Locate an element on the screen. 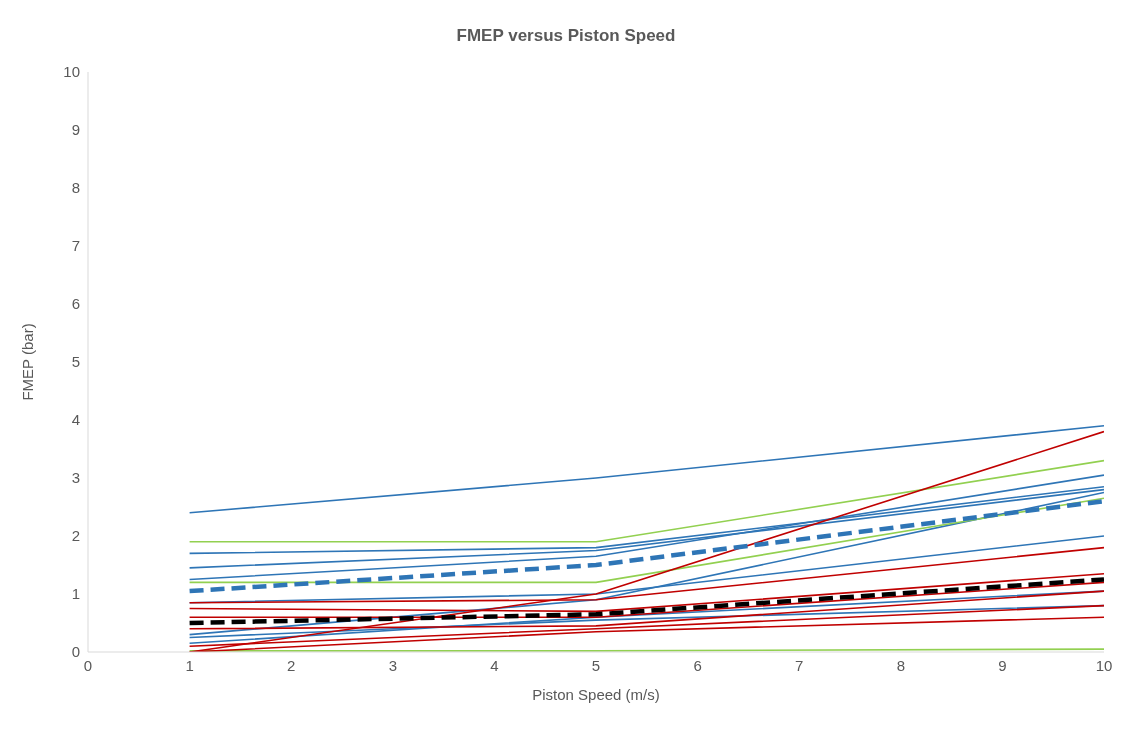  x-tick-label: 9 is located at coordinates (1002, 665).